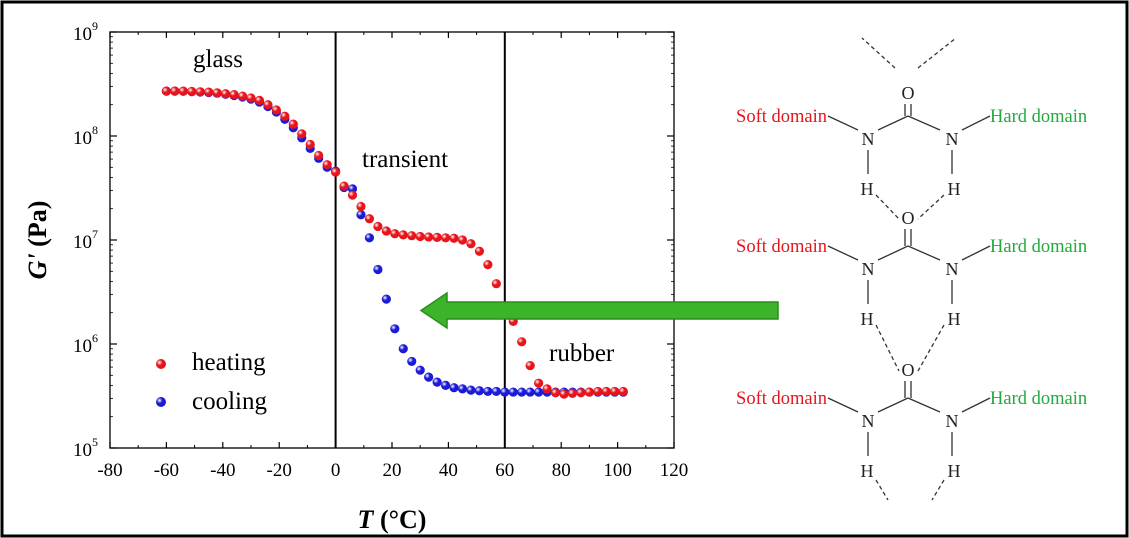  Describe the element at coordinates (222, 470) in the screenshot. I see `x-tick-label: -40` at that location.